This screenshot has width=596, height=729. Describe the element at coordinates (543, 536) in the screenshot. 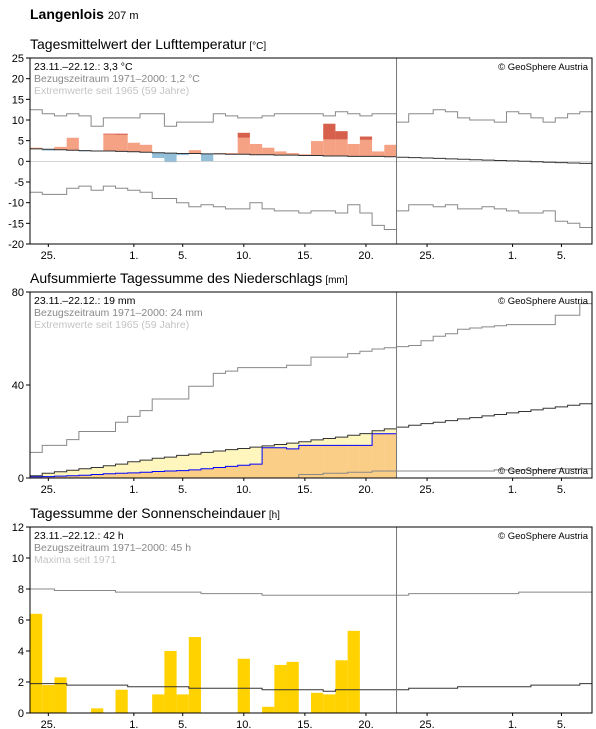

I see `sun-copyright: © GeoSphere Austria` at that location.